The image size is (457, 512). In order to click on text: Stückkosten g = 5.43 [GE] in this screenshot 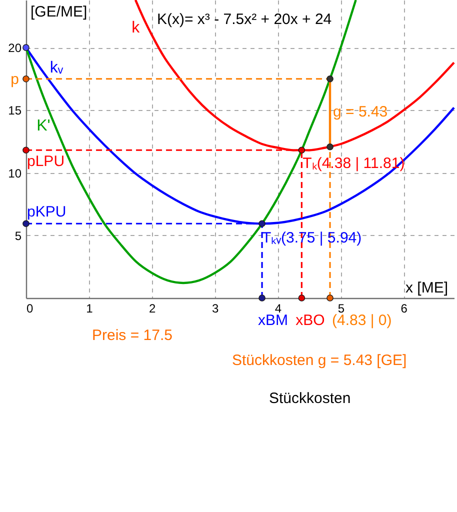, I will do `click(319, 360)`.